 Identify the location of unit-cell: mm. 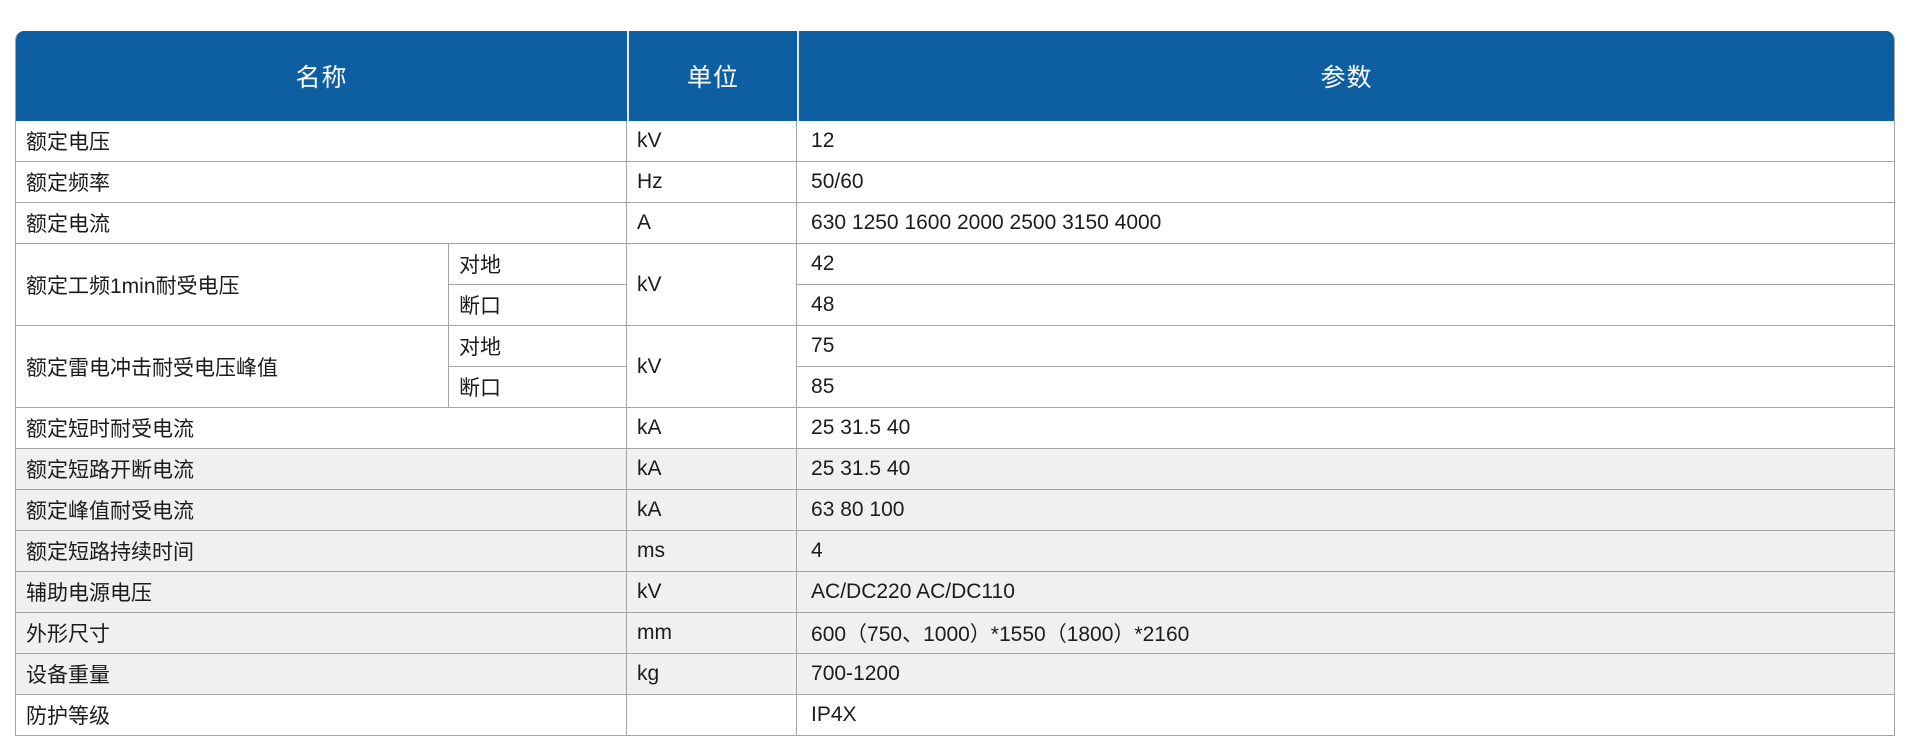
(712, 633).